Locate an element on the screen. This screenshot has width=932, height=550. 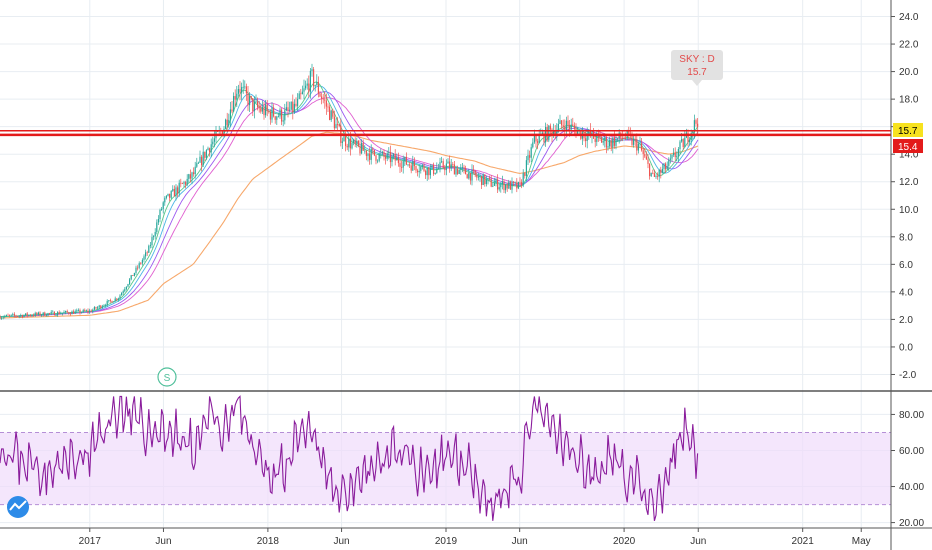
level-badge: 15.4 is located at coordinates (908, 146).